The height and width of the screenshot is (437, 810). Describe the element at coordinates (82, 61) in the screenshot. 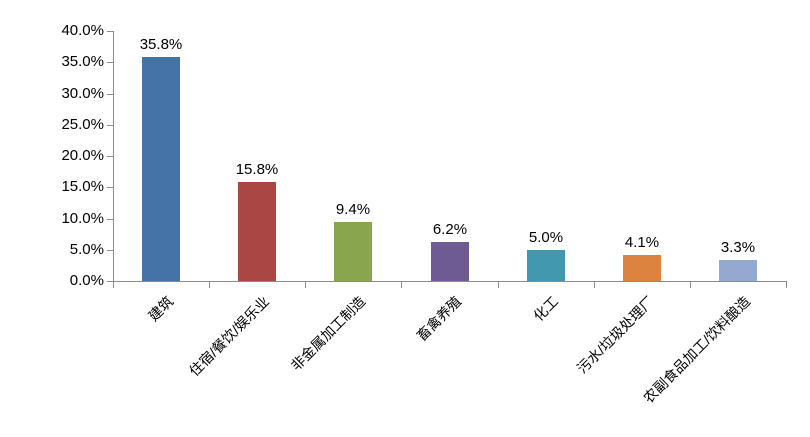

I see `y-axis-tick-label: 35.0%` at that location.